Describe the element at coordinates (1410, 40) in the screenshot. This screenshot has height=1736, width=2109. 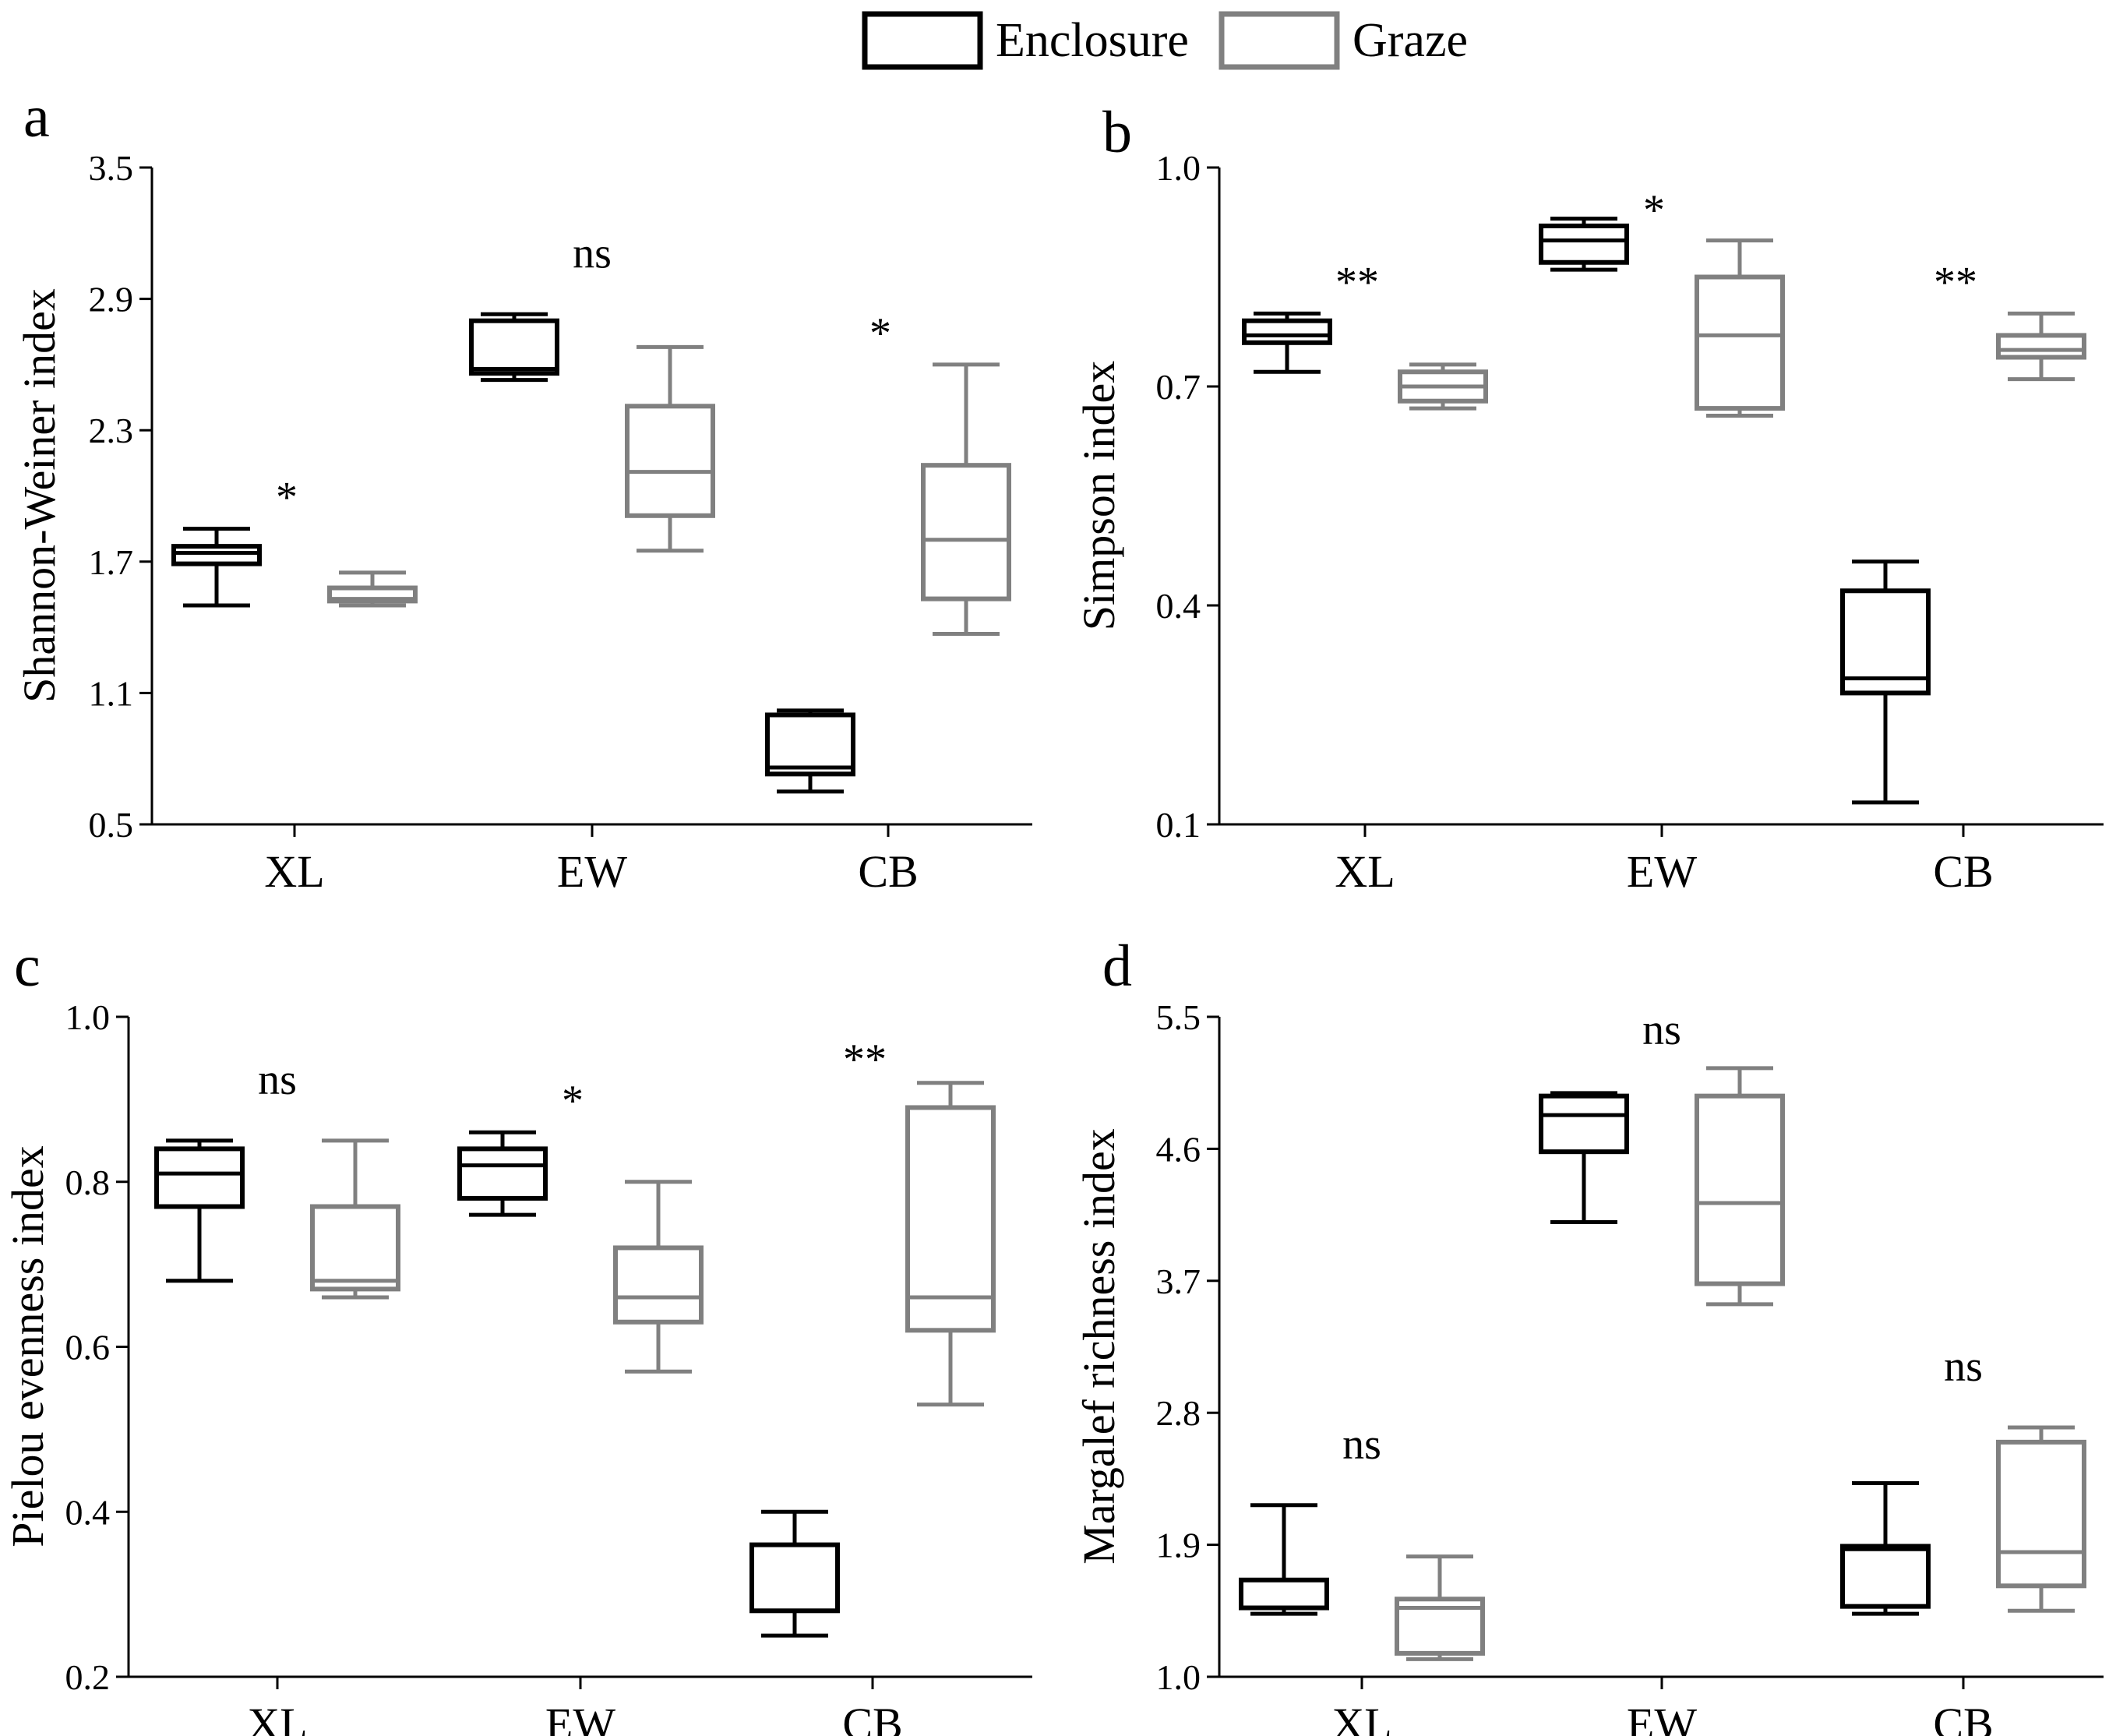
I see `legend-label-graze: Graze` at that location.